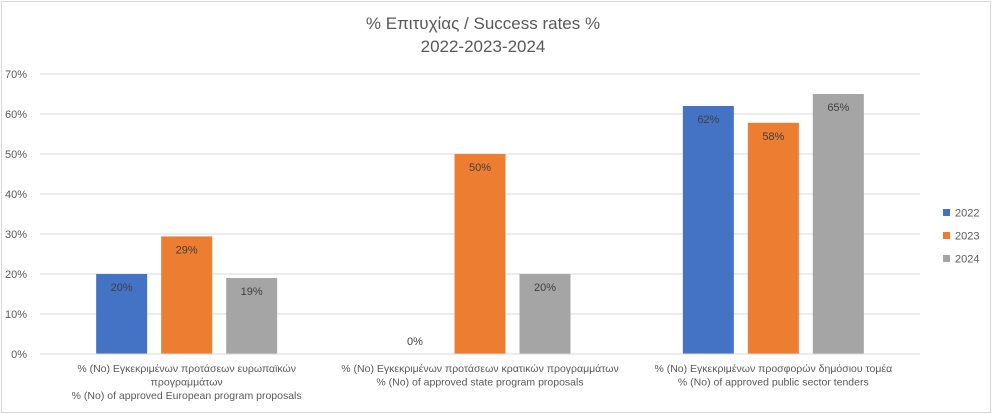 This screenshot has height=414, width=992. What do you see at coordinates (122, 314) in the screenshot?
I see `bar-2022-cat1` at bounding box center [122, 314].